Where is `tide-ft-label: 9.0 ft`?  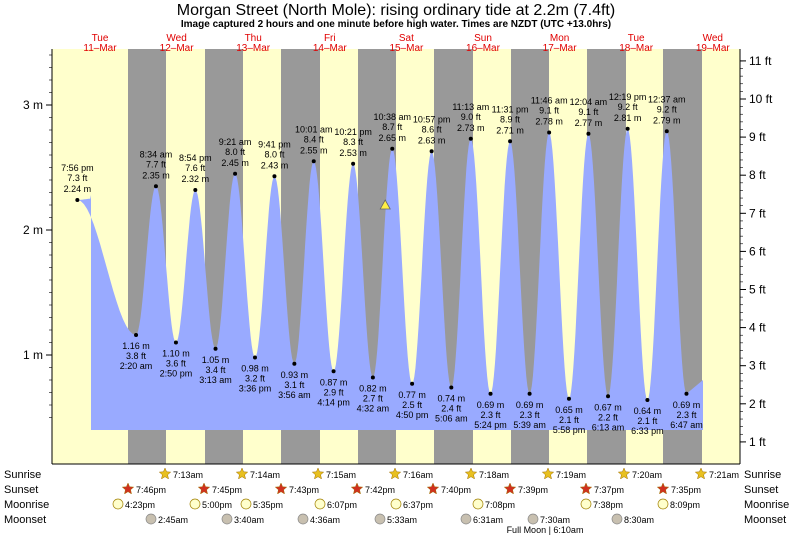
tide-ft-label: 9.0 ft is located at coordinates (471, 117).